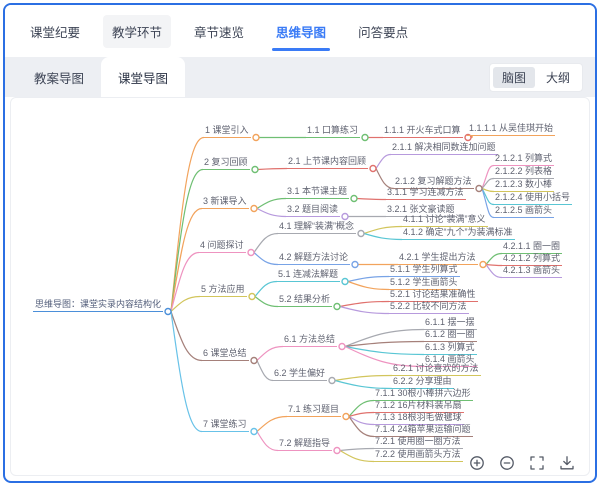 The image size is (600, 486). What do you see at coordinates (143, 77) in the screenshot?
I see `subtab-classroom-map: 课堂导图` at bounding box center [143, 77].